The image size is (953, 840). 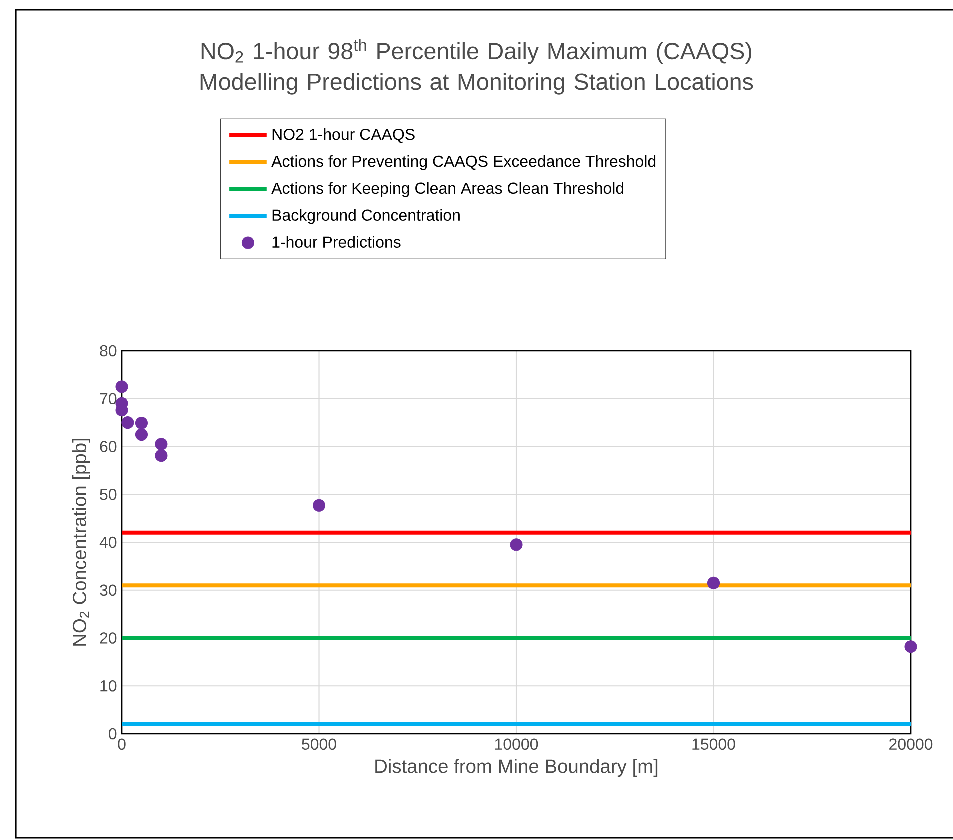 What do you see at coordinates (366, 216) in the screenshot?
I see `legend-label: Background Concentration` at bounding box center [366, 216].